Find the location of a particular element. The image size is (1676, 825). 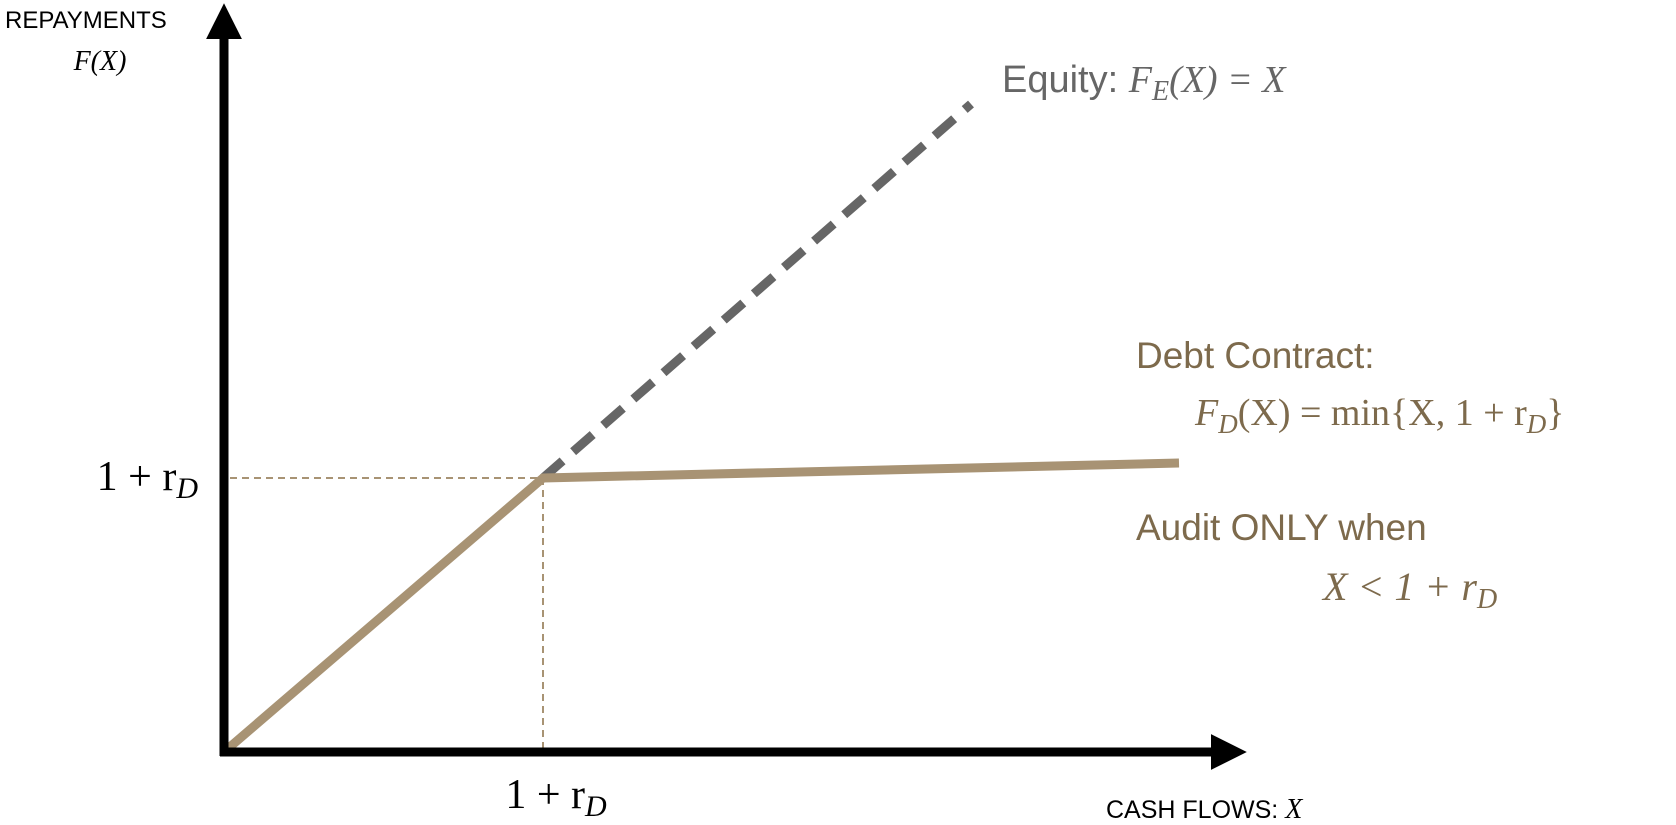

title: CASH FLOWS: is located at coordinates (1195, 810).